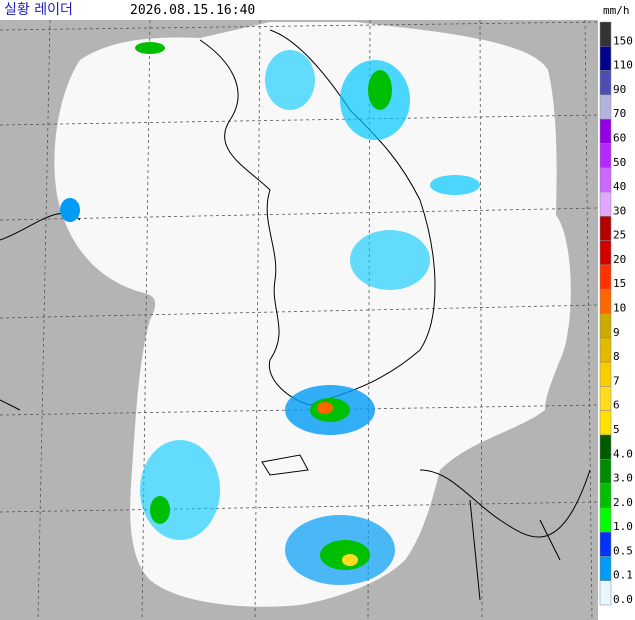 The image size is (635, 620). Describe the element at coordinates (623, 502) in the screenshot. I see `legend-label: 2.0` at that location.